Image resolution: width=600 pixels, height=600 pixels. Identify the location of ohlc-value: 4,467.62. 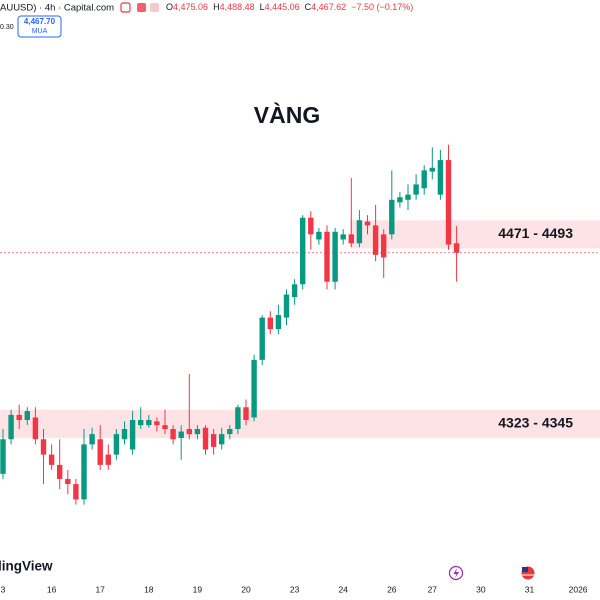
(328, 7).